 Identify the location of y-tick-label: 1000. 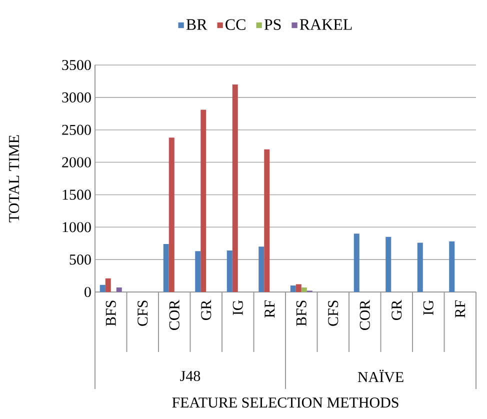
(76, 227).